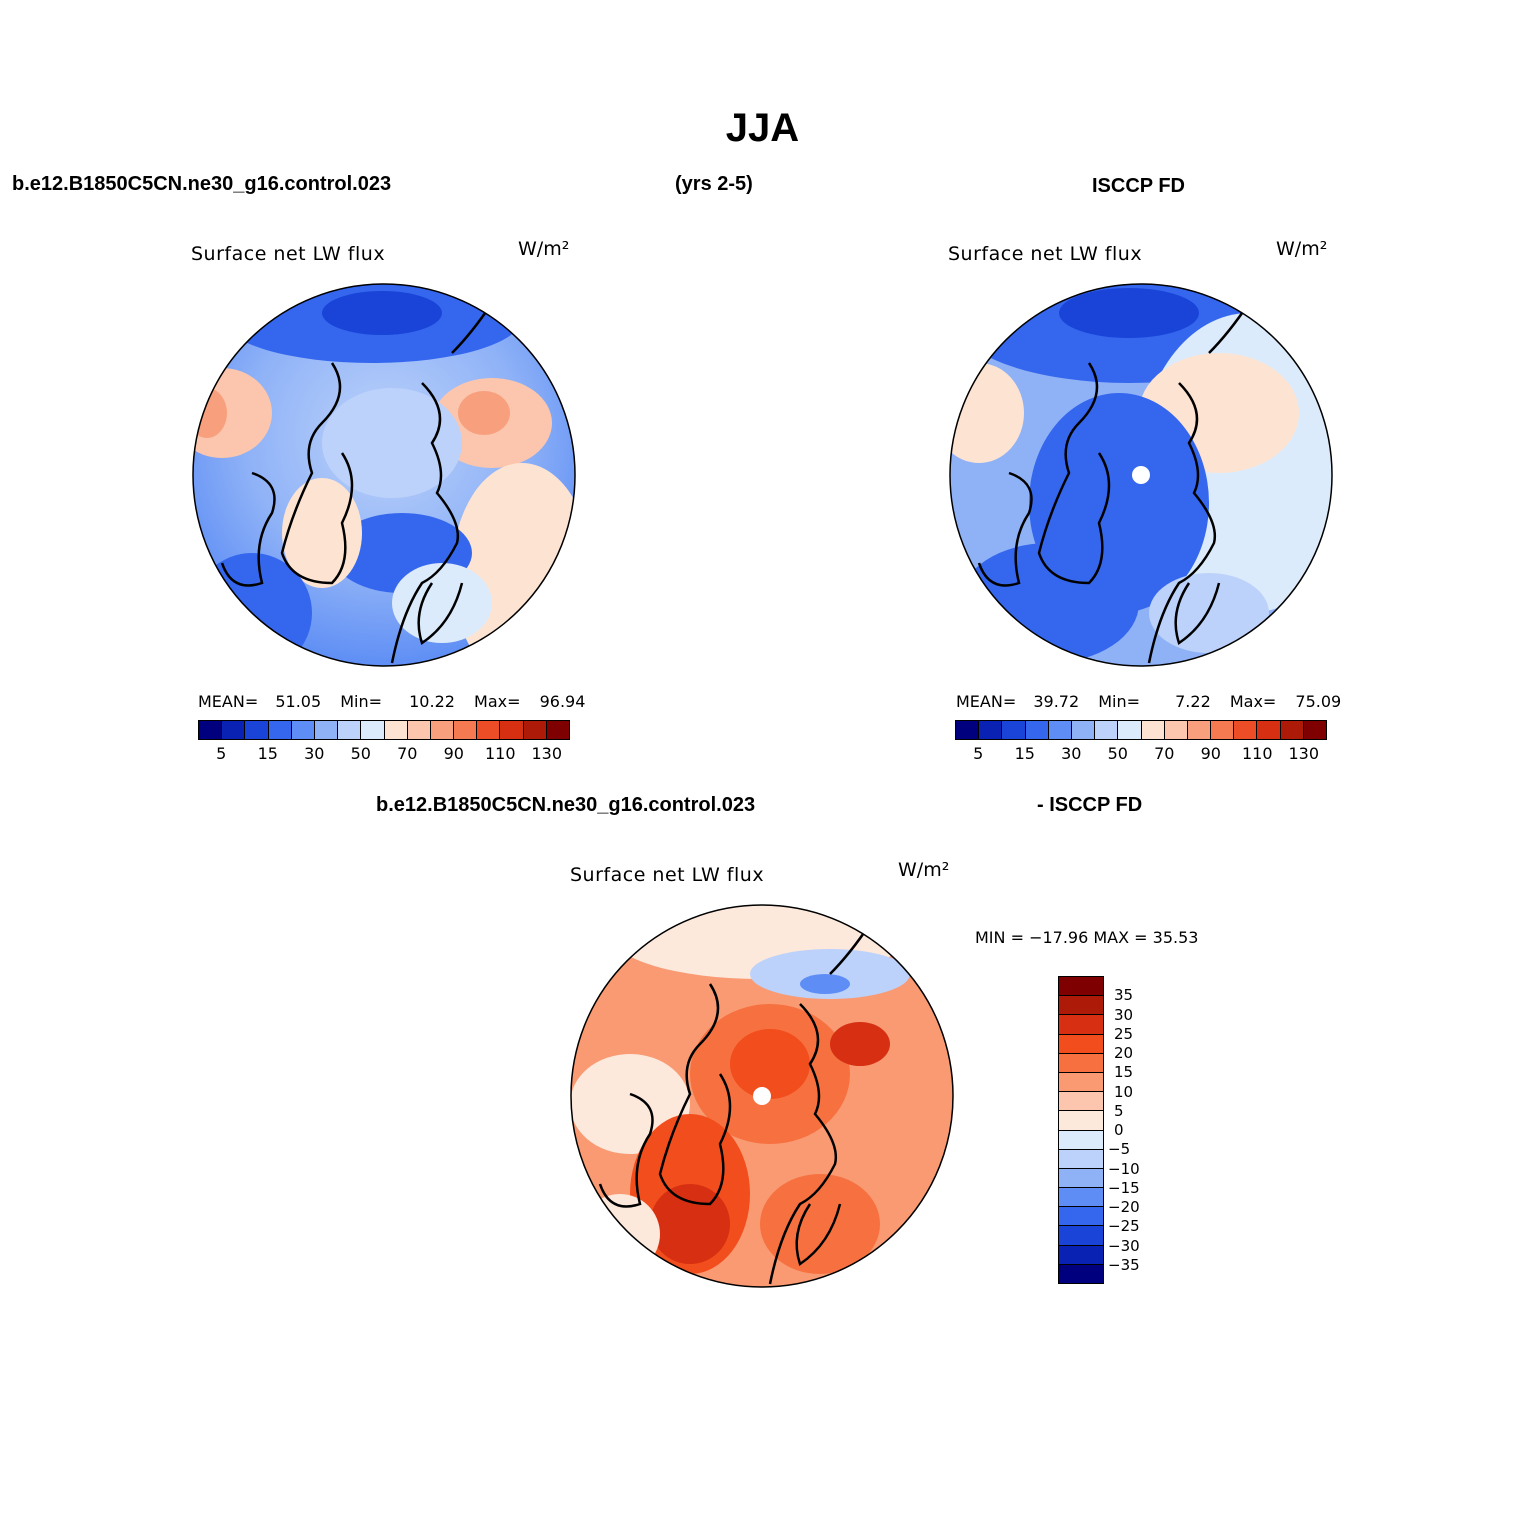 The image size is (1525, 1525). Describe the element at coordinates (1119, 1149) in the screenshot. I see `colorbar-tick-label: −5` at that location.